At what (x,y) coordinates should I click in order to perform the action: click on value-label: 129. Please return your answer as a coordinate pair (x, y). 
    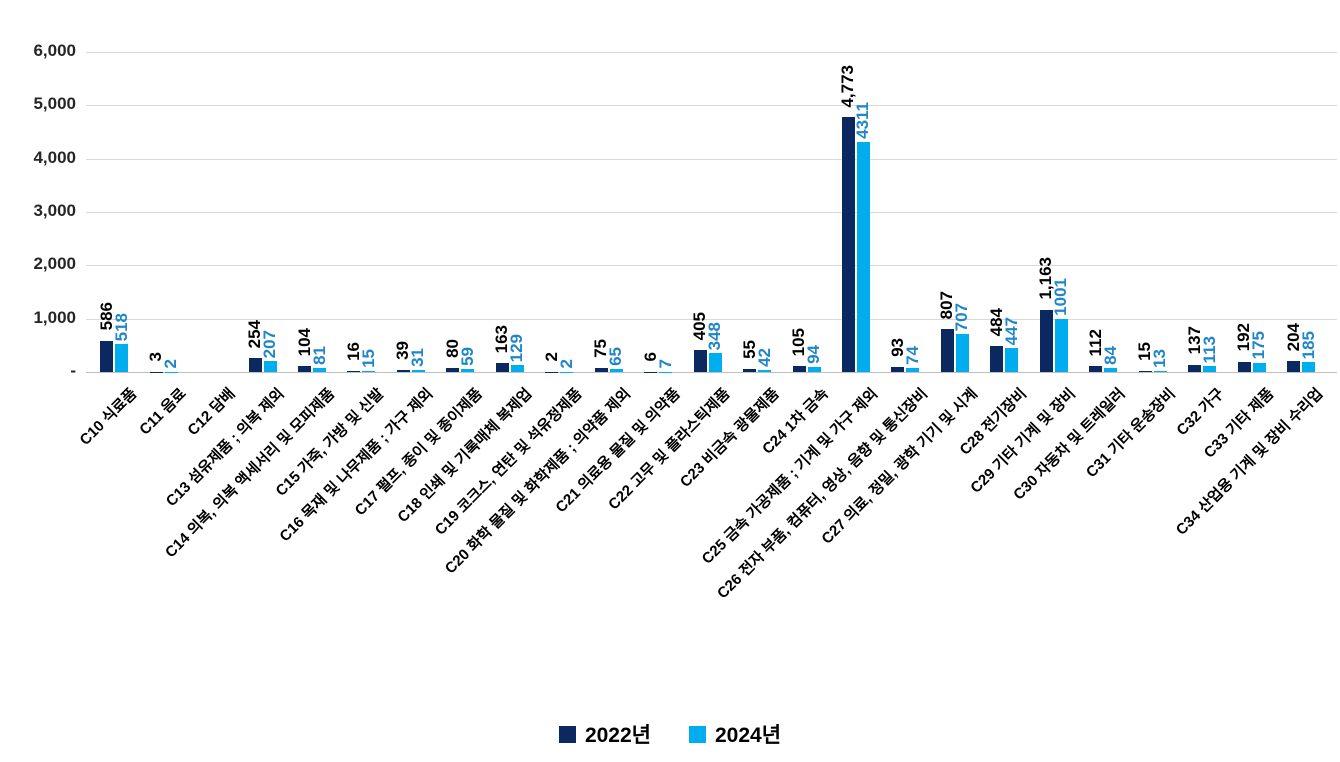
    Looking at the image, I should click on (517, 348).